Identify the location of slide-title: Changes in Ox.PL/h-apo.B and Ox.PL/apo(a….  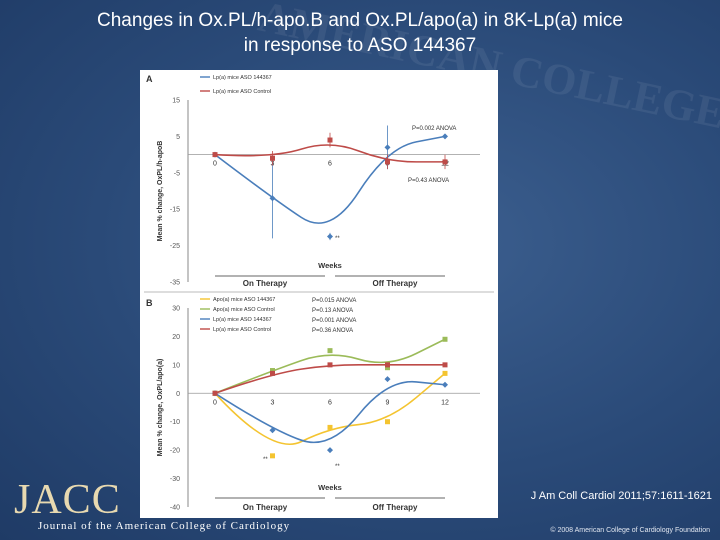
(360, 33).